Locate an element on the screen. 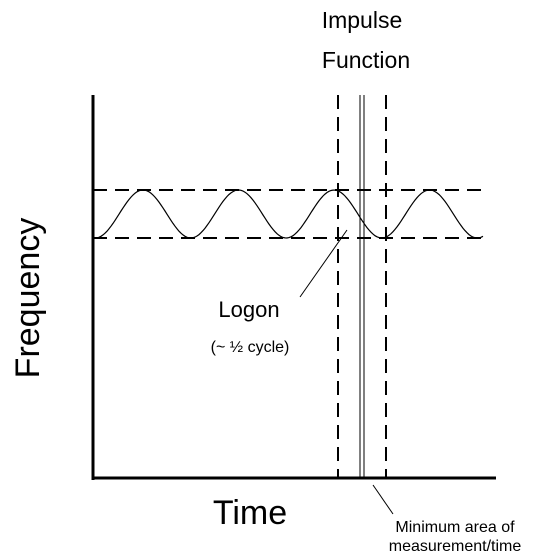 This screenshot has height=558, width=533. wave is located at coordinates (288, 214).